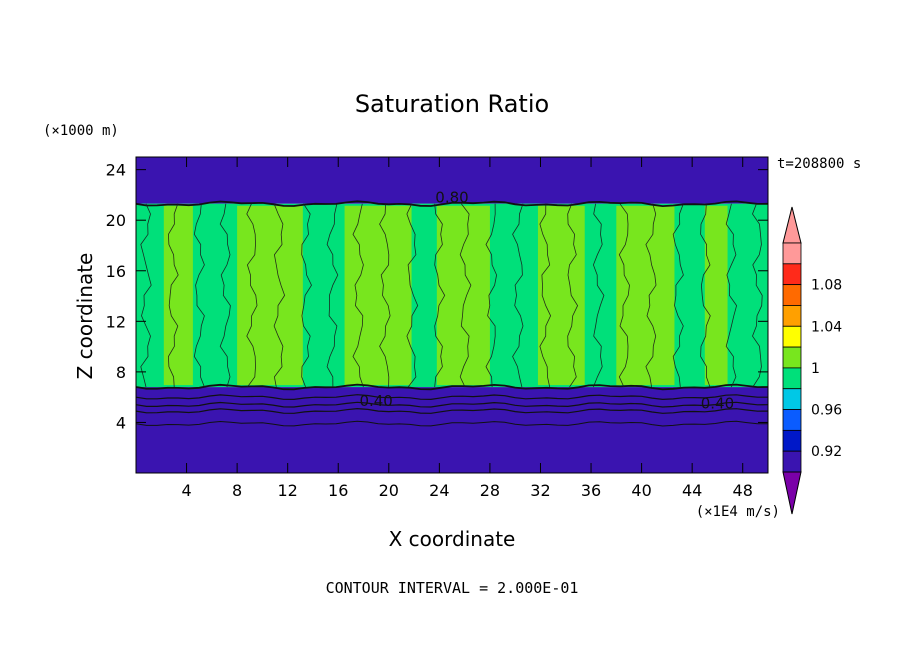 This screenshot has height=654, width=904. What do you see at coordinates (452, 180) in the screenshot?
I see `top-region` at bounding box center [452, 180].